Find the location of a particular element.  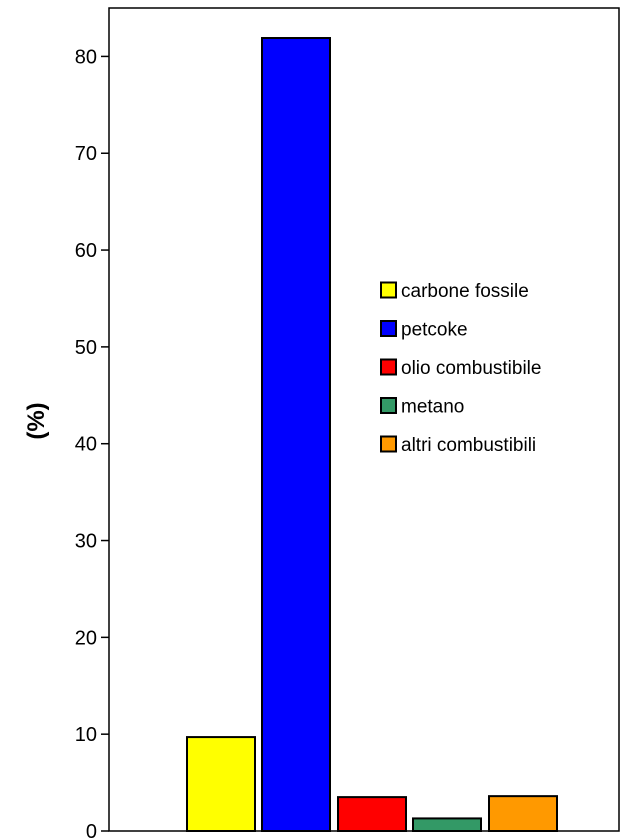

bar-olio-combustibile is located at coordinates (372, 814).